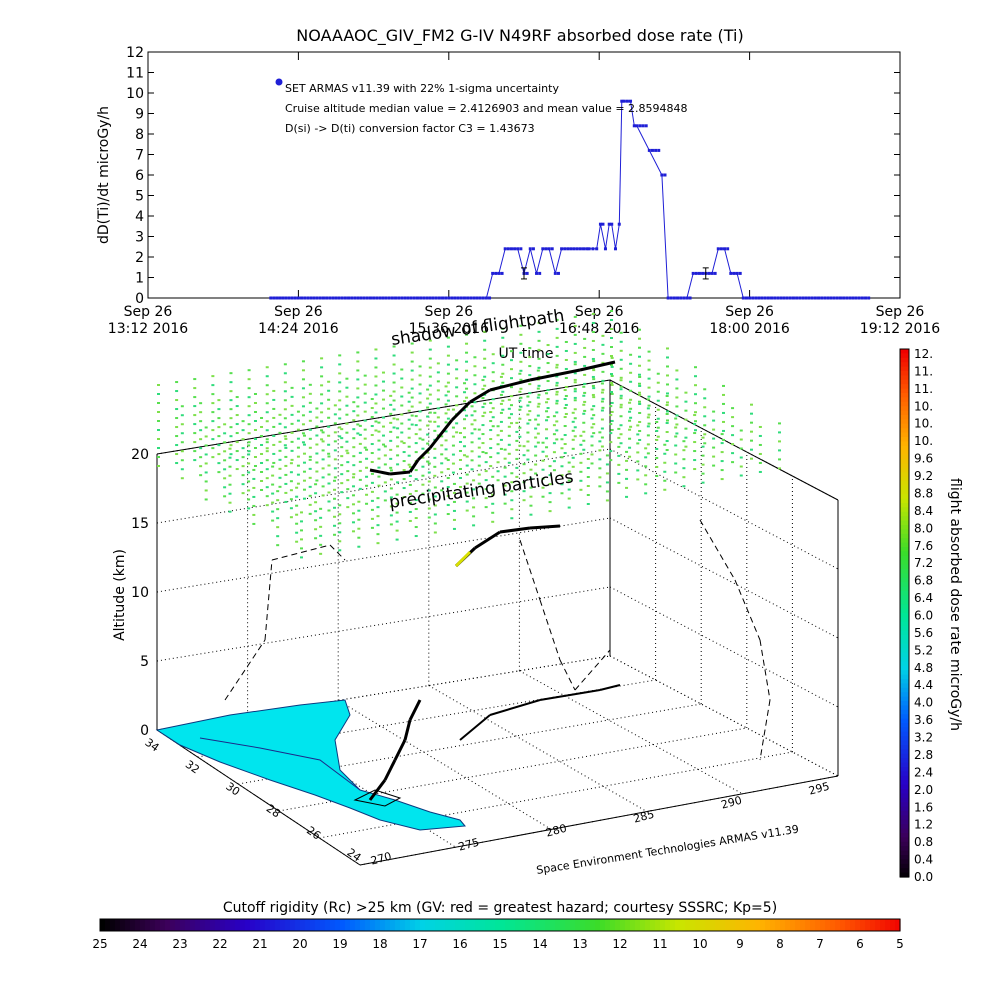 Image resolution: width=1000 pixels, height=1000 pixels. Describe the element at coordinates (148, 329) in the screenshot. I see `x-tick-time: 13:12 2016` at that location.